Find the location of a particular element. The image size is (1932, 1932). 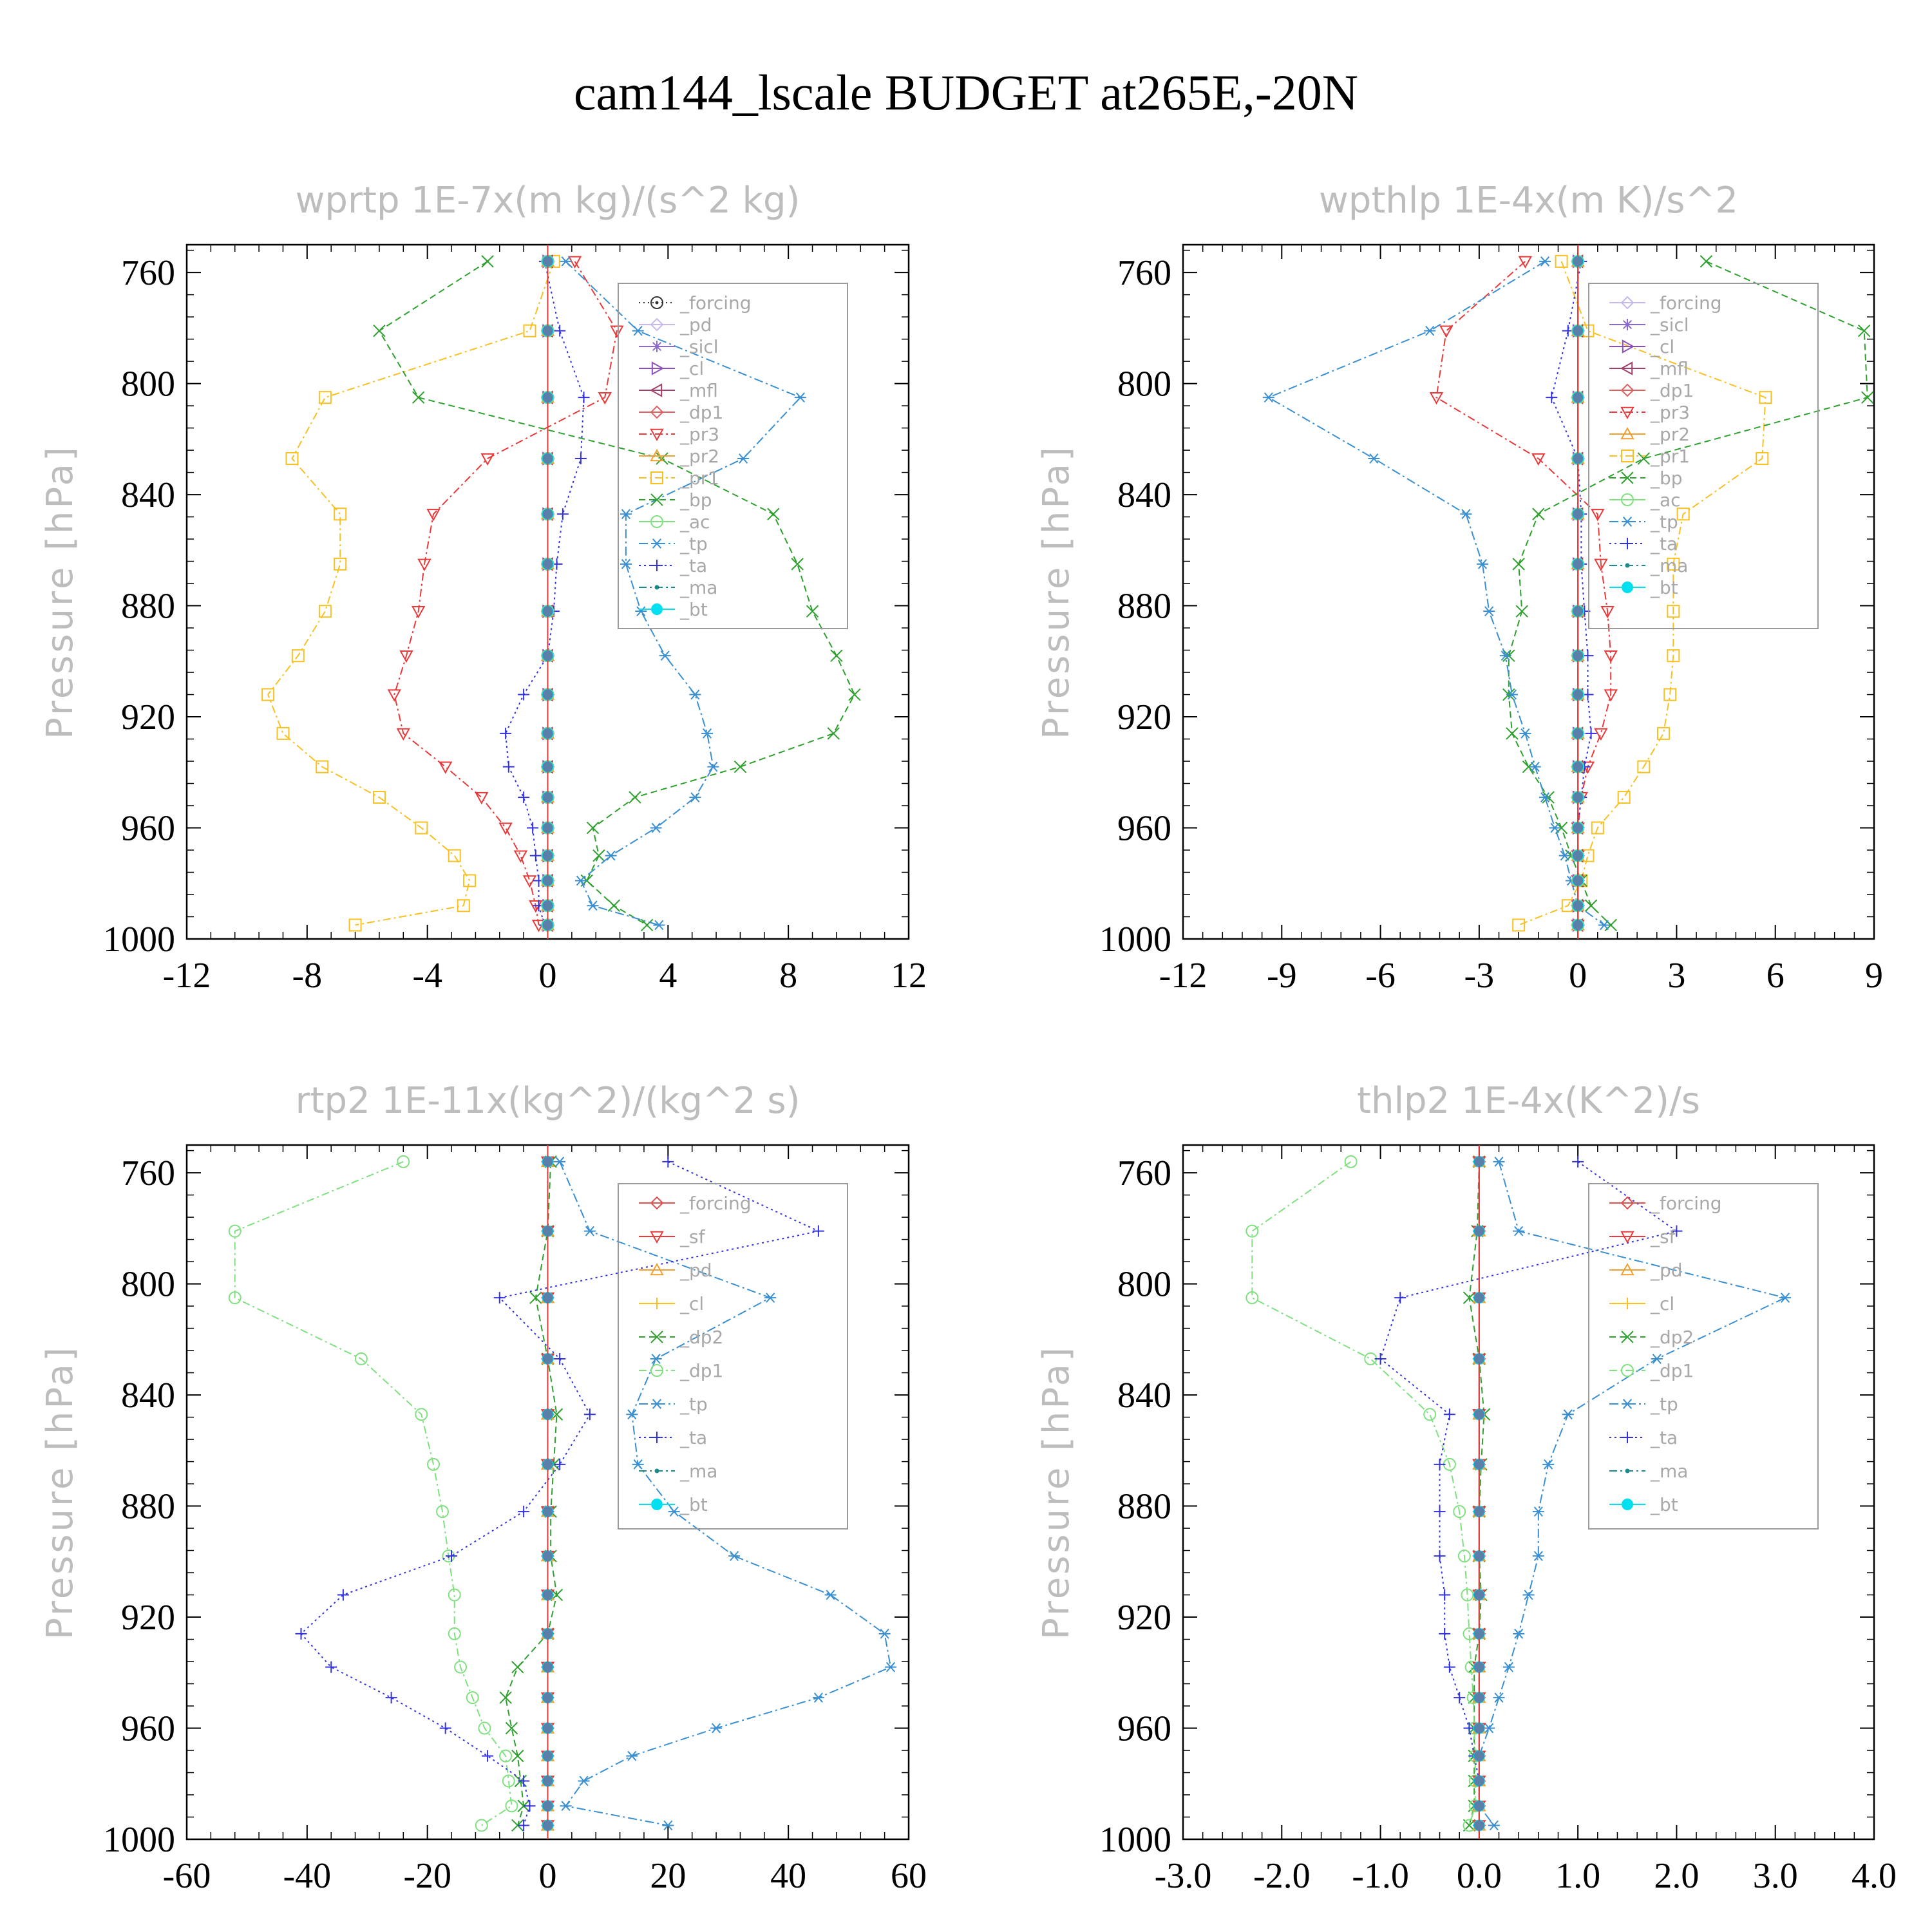

x-tick-label: 4 is located at coordinates (668, 976).